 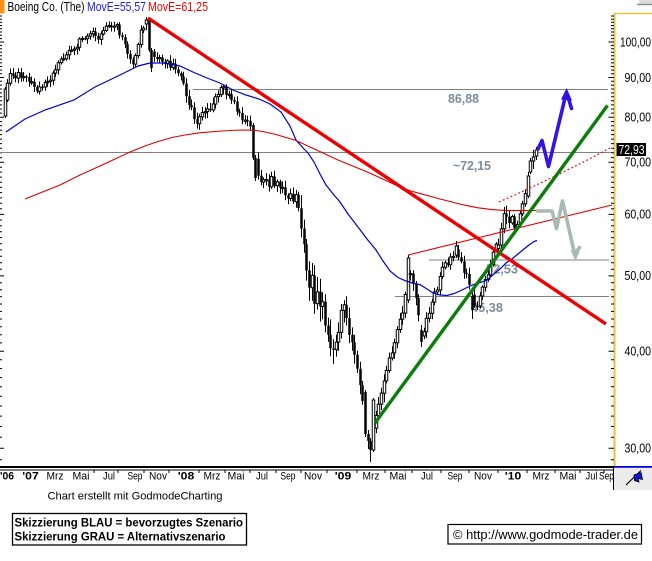 What do you see at coordinates (463, 98) in the screenshot?
I see `svg-text: 86,88` at bounding box center [463, 98].